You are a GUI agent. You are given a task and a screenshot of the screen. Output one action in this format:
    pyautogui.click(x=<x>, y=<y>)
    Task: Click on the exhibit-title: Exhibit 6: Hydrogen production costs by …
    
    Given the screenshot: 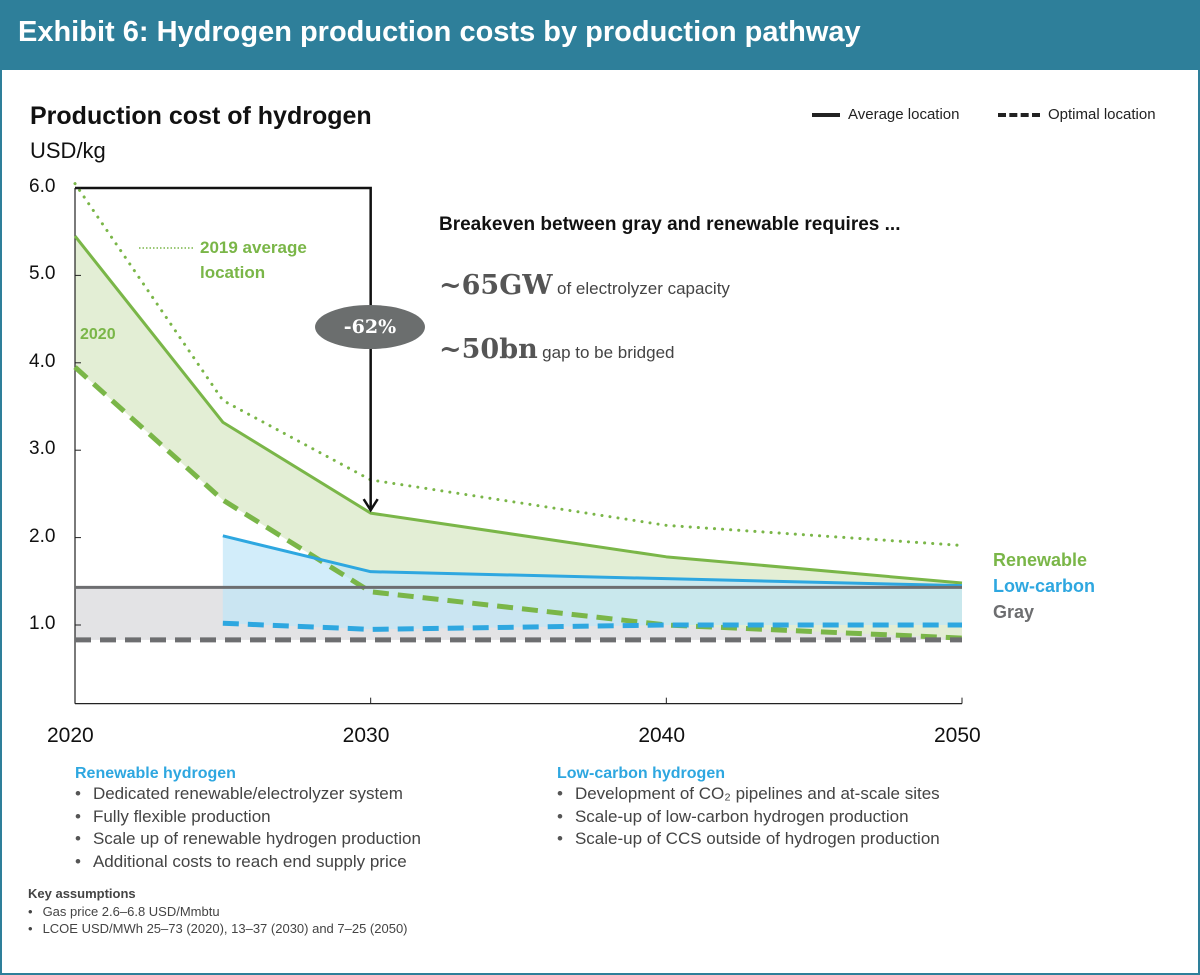 What is the action you would take?
    pyautogui.click(x=439, y=32)
    